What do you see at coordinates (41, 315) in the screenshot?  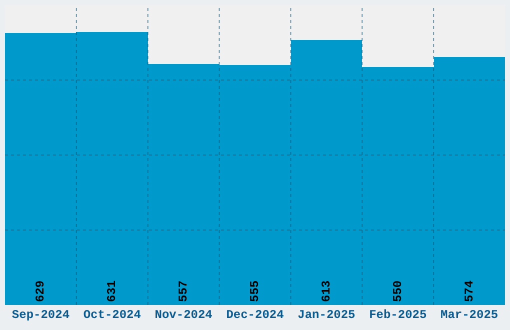 I see `x-tick-label: Sep-2024` at bounding box center [41, 315].